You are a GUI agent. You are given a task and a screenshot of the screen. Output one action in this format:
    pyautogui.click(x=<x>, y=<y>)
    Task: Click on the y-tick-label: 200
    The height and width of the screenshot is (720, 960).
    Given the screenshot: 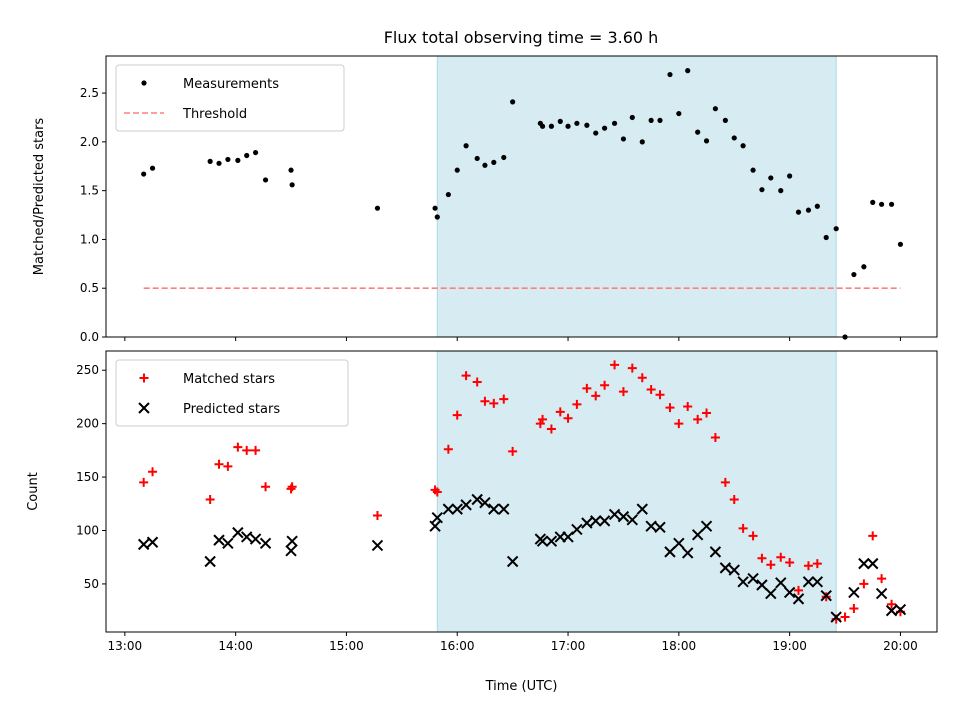 What is the action you would take?
    pyautogui.click(x=87, y=424)
    